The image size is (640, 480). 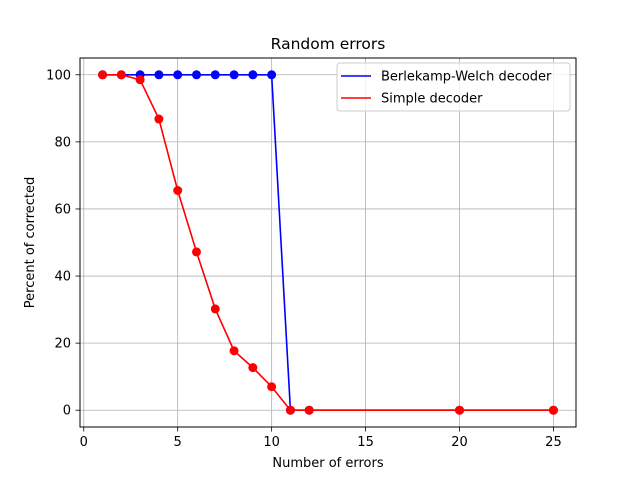 What do you see at coordinates (62, 142) in the screenshot?
I see `y-tick-label: 80` at bounding box center [62, 142].